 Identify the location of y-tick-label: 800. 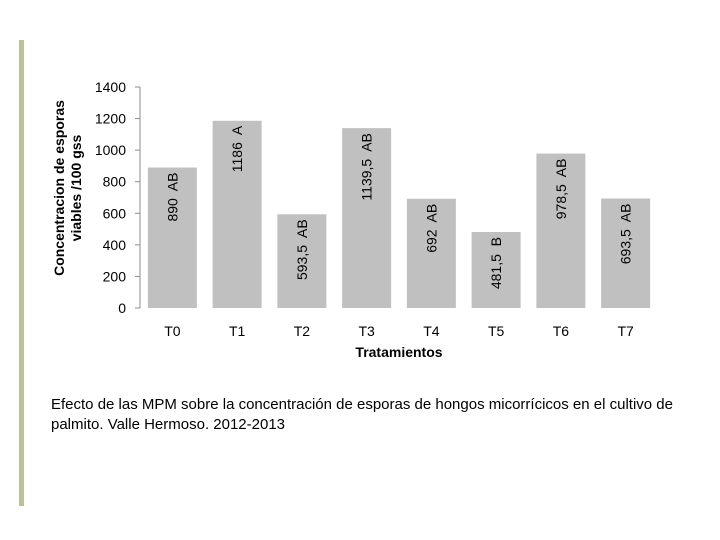
(115, 182).